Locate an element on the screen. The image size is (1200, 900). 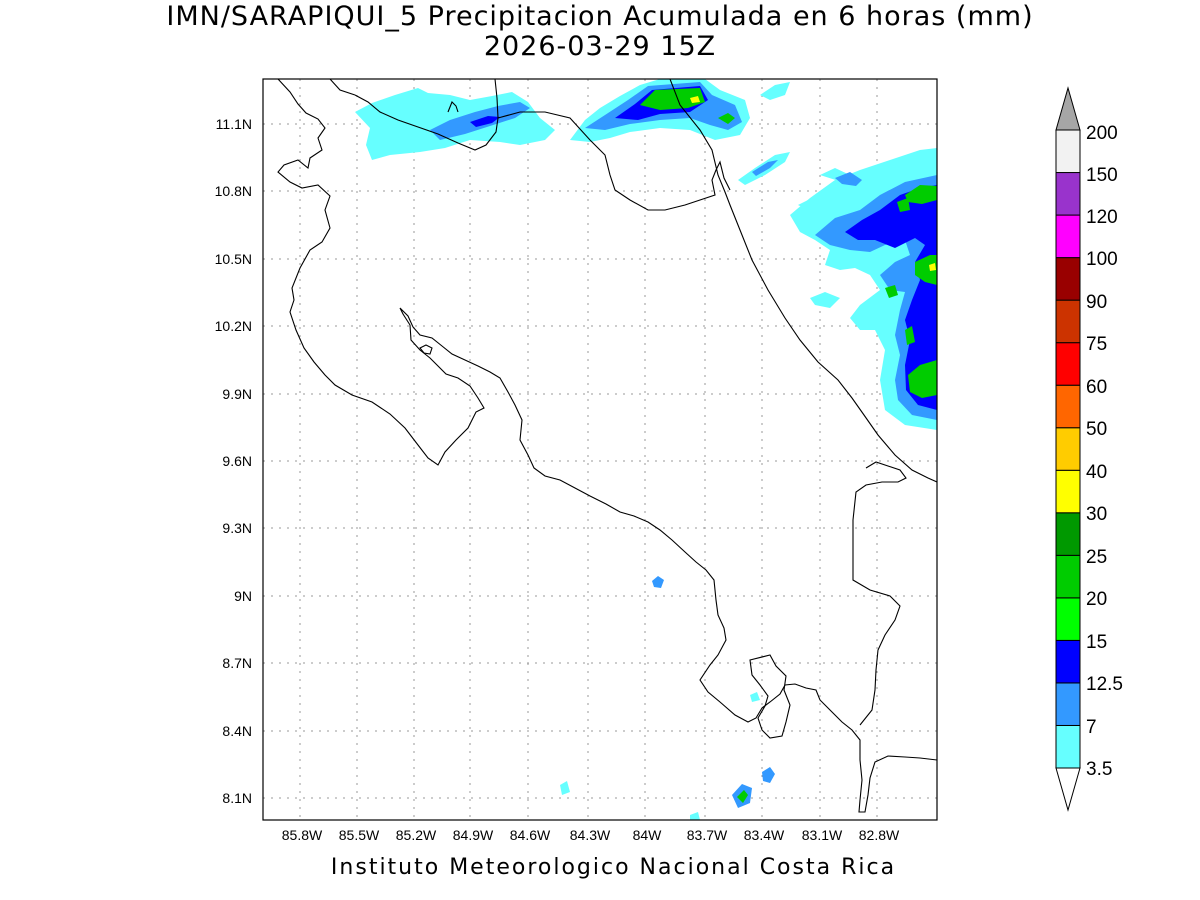
rain-area-caribbean-max is located at coordinates (932, 267).